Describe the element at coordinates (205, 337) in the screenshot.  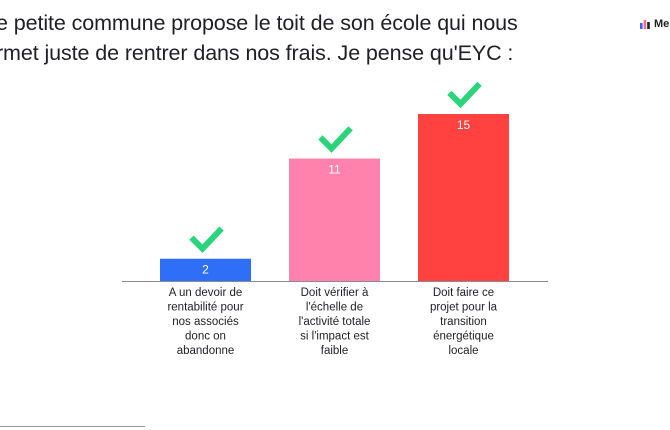
I see `category-label-line: donc on` at that location.